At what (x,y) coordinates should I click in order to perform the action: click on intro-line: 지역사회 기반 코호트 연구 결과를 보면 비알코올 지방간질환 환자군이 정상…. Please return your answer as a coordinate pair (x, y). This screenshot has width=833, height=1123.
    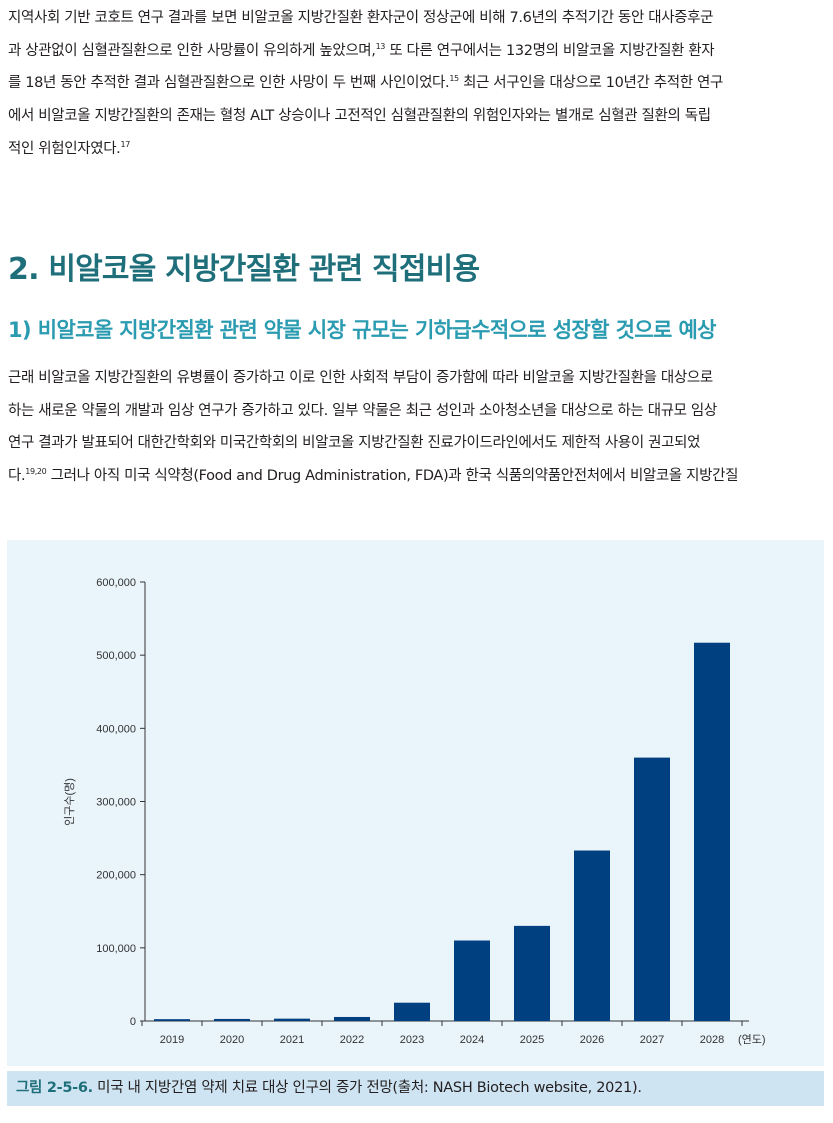
    Looking at the image, I should click on (361, 18).